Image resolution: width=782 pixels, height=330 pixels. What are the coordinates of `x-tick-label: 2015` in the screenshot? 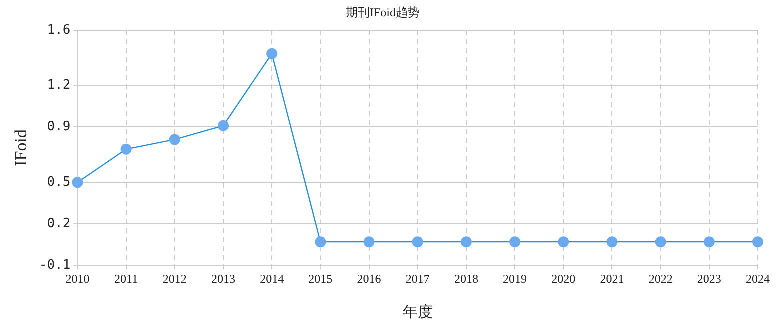 It's located at (320, 279).